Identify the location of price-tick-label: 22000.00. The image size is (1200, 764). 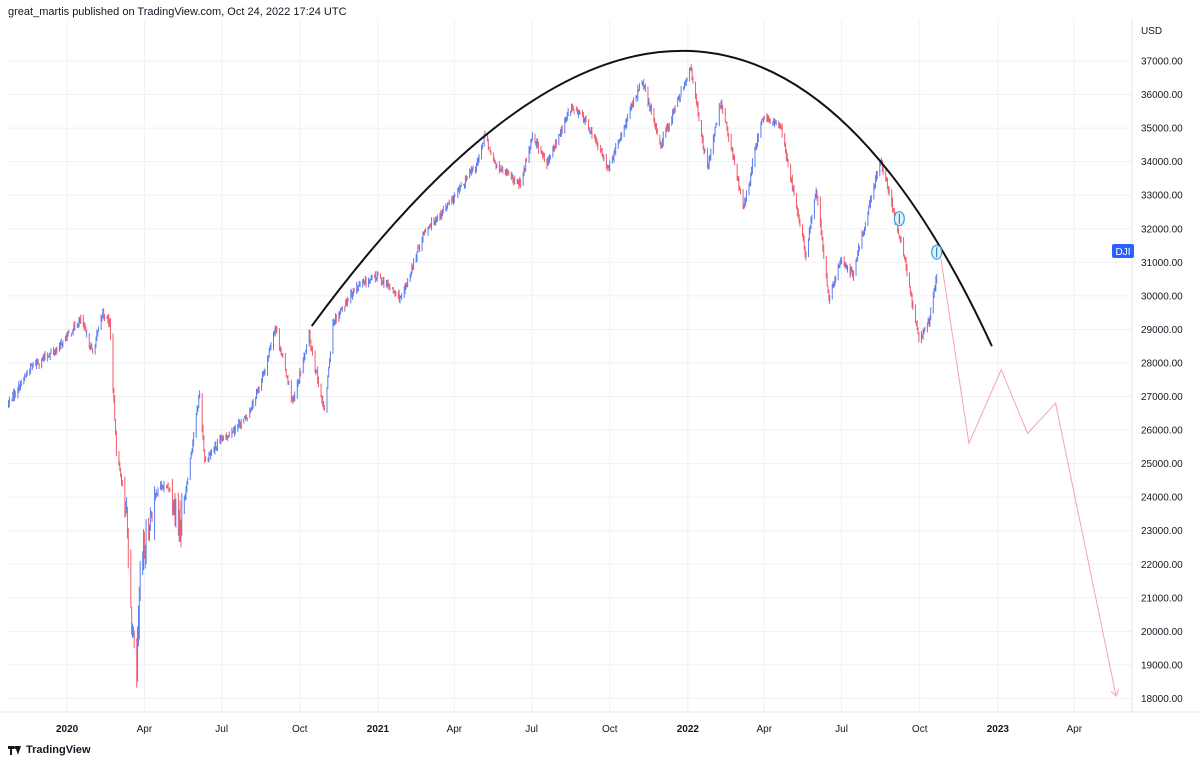
(1162, 565).